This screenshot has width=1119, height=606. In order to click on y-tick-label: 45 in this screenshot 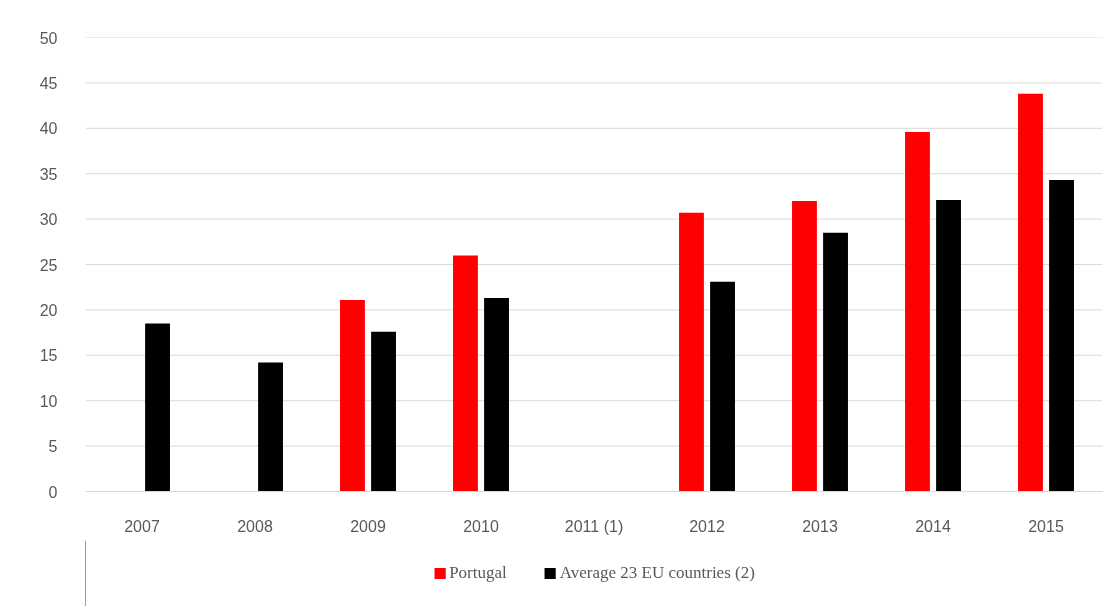, I will do `click(48, 83)`.